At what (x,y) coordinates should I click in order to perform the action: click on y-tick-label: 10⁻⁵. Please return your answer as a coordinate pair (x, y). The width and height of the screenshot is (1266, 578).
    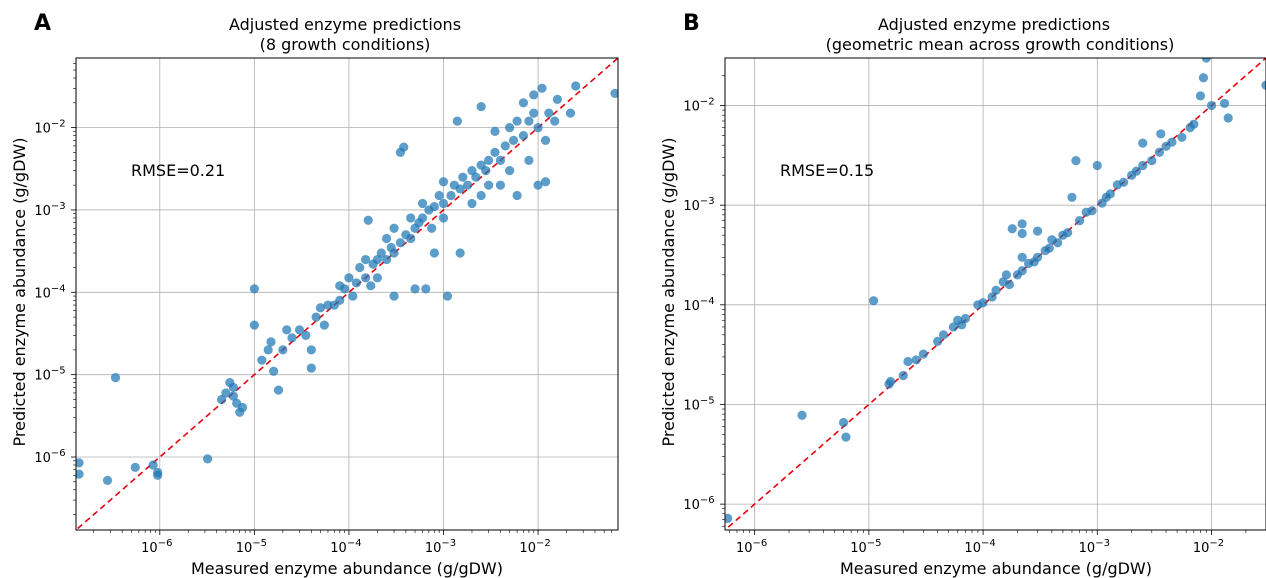
    Looking at the image, I should click on (49, 375).